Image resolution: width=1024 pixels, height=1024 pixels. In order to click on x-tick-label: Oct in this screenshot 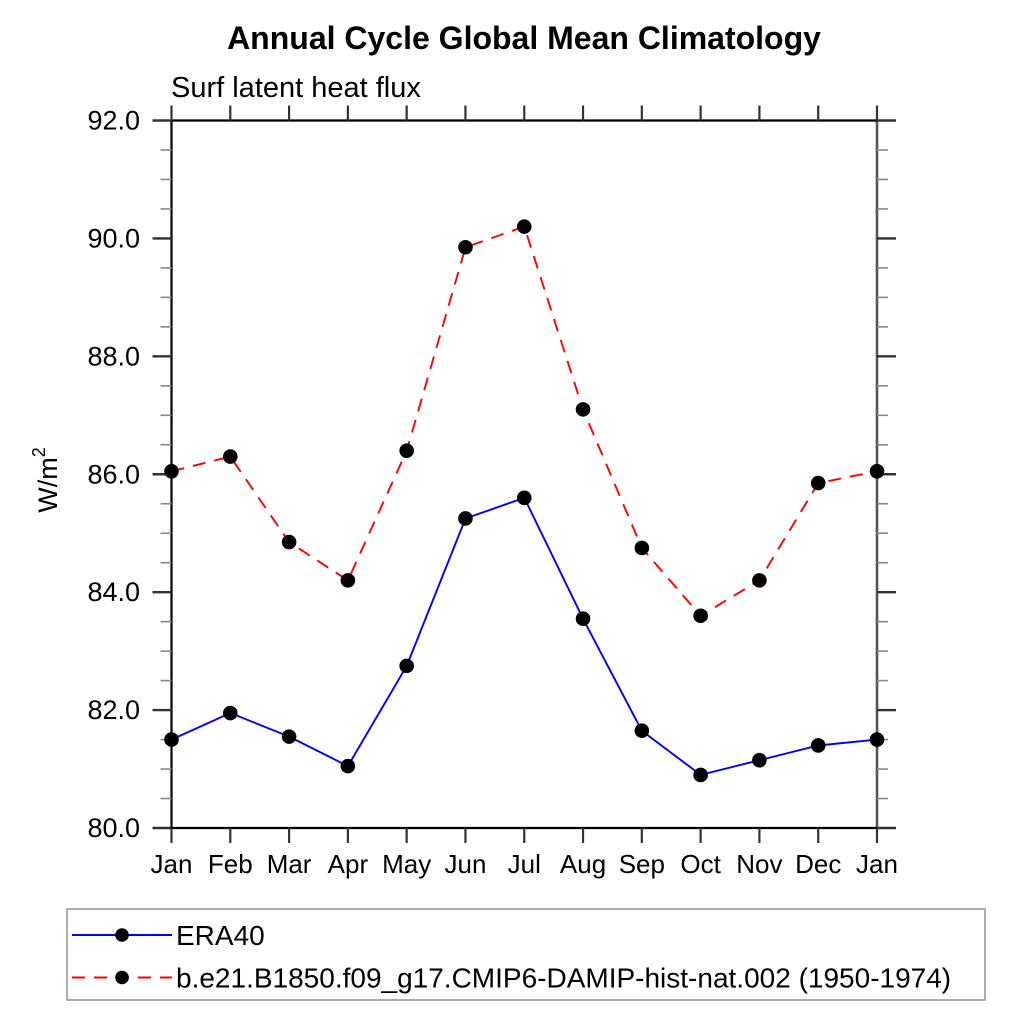, I will do `click(700, 864)`.